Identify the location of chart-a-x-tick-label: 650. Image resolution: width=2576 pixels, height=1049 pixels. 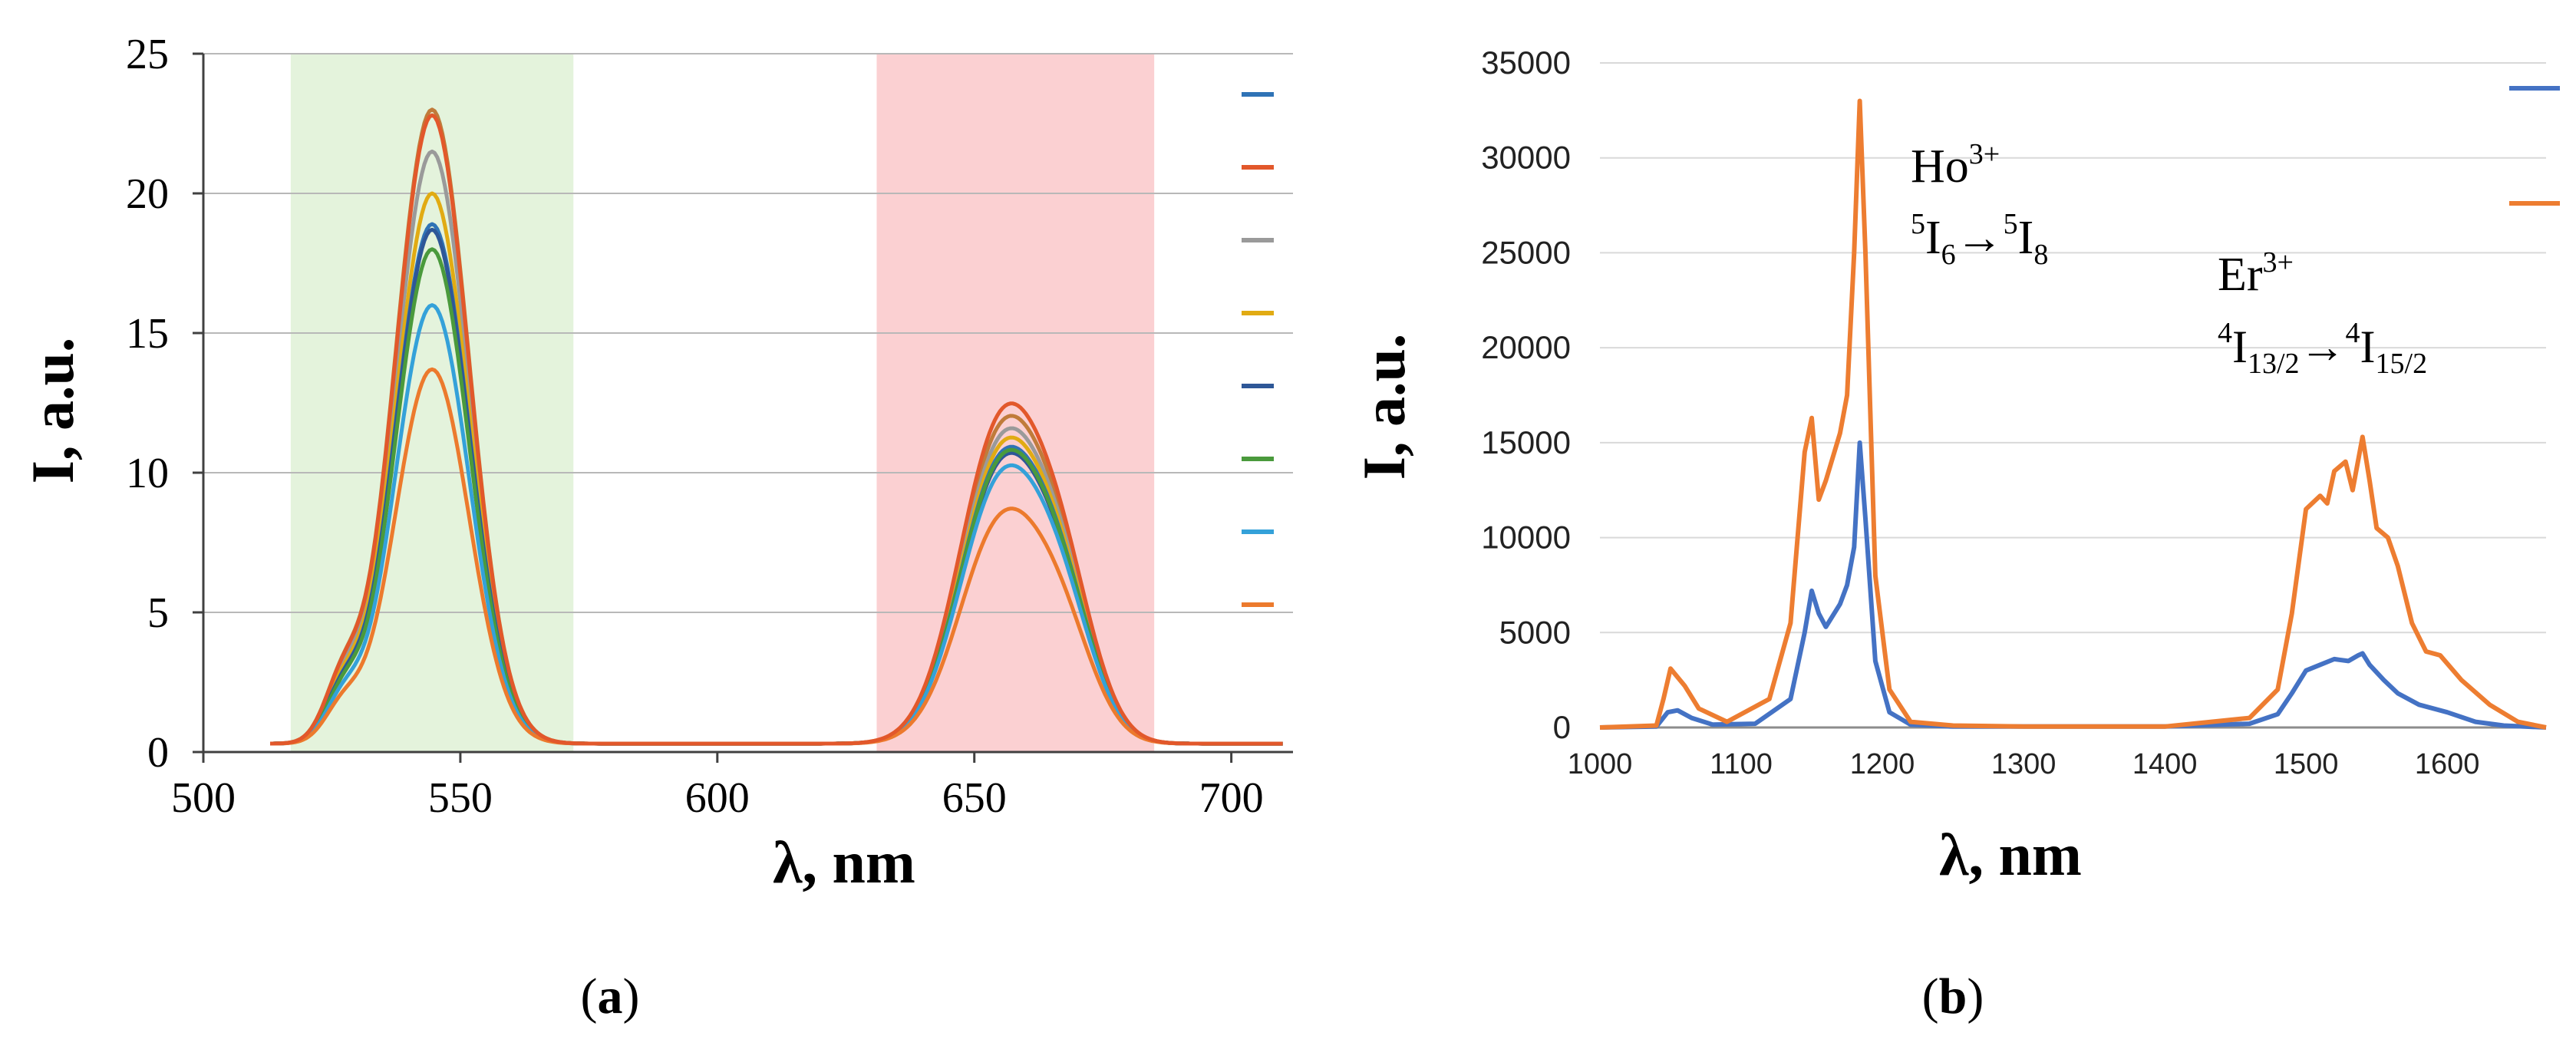
(974, 798).